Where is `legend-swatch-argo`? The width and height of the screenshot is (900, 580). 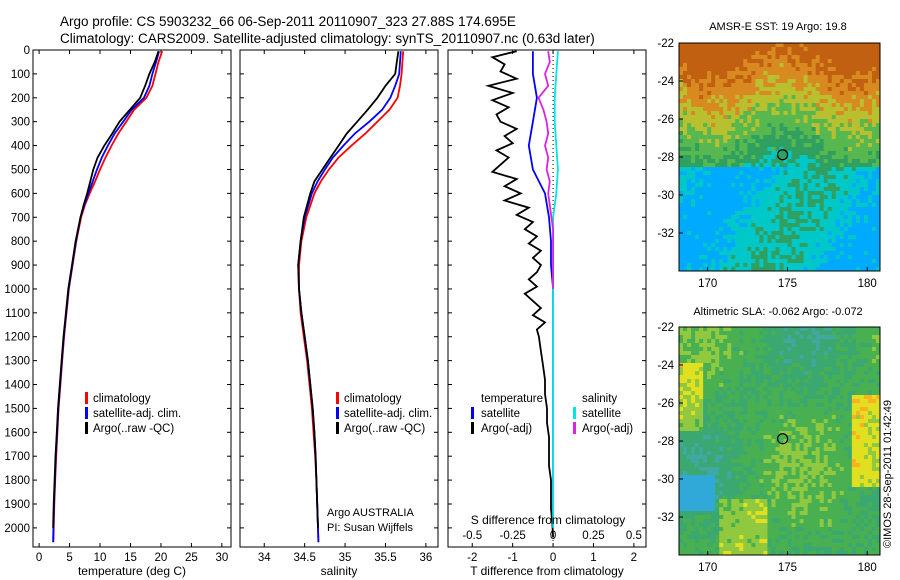 legend-swatch-argo is located at coordinates (86, 428).